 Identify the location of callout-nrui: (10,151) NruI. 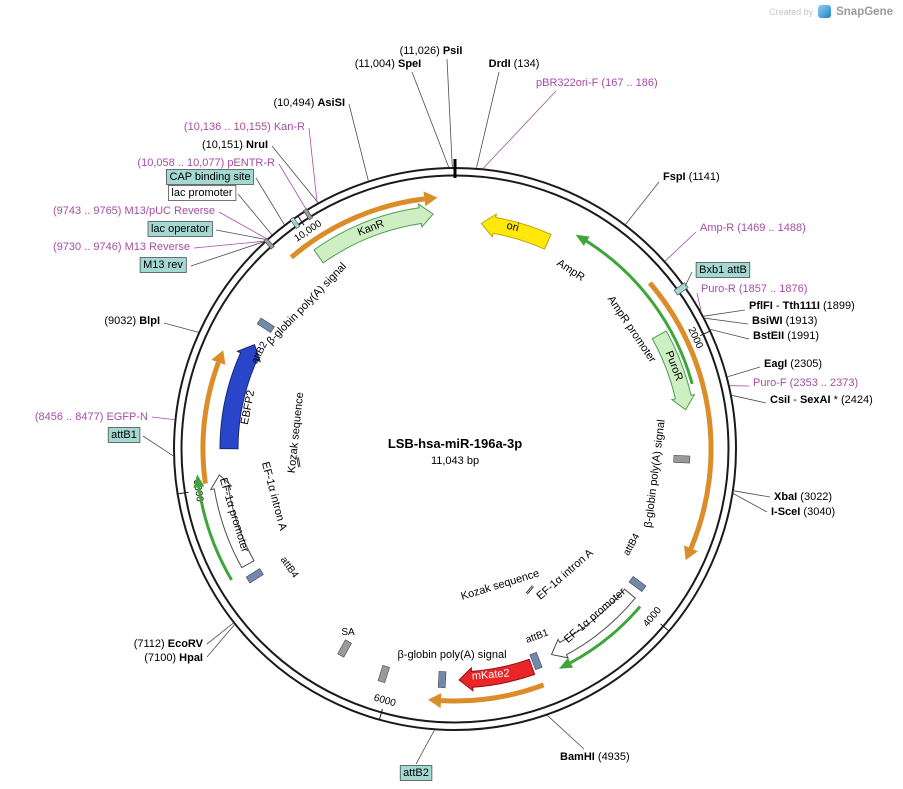
(235, 145).